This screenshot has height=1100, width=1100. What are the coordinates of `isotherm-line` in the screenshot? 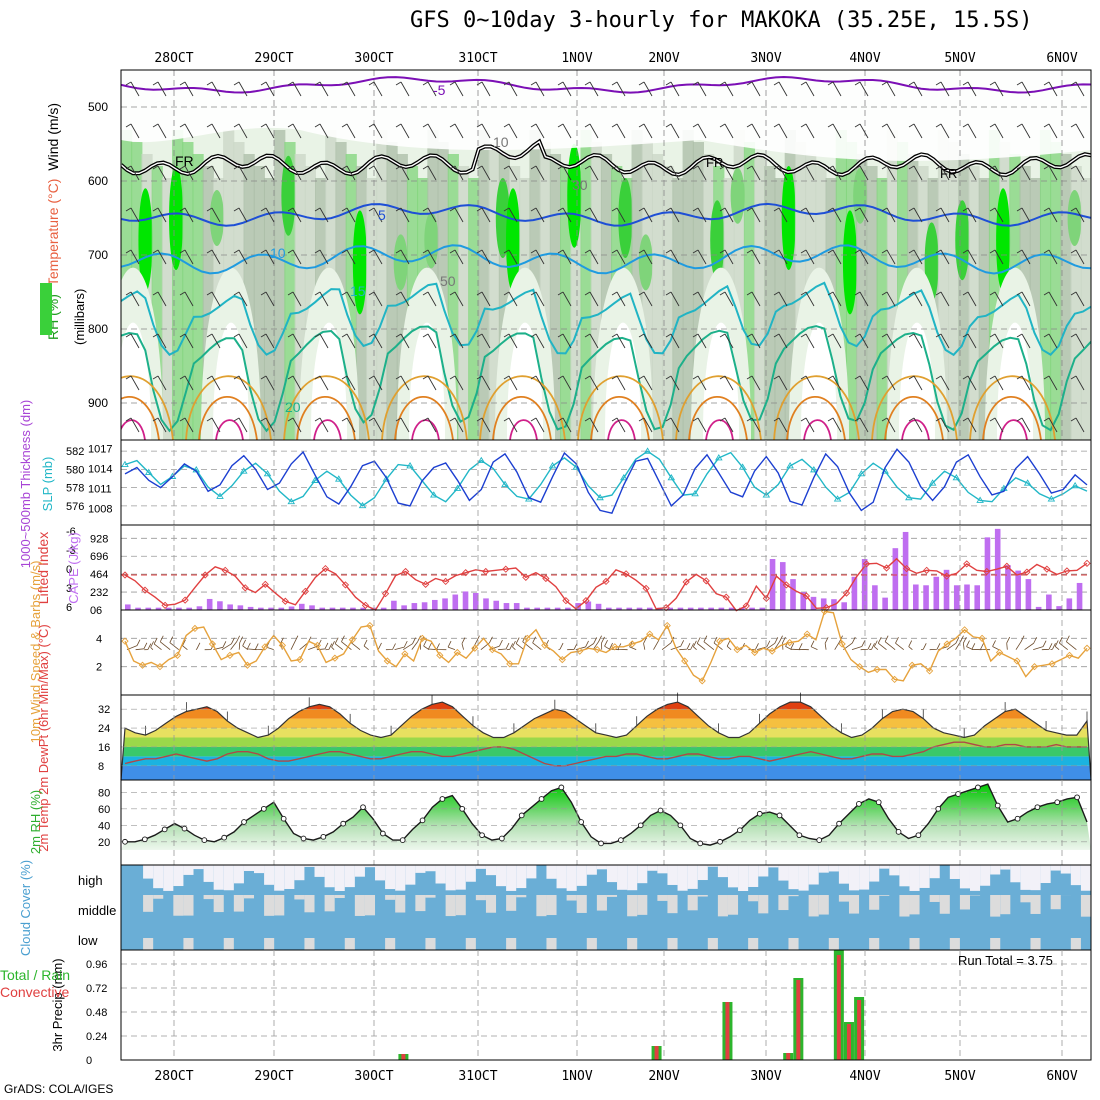 It's located at (606, 214).